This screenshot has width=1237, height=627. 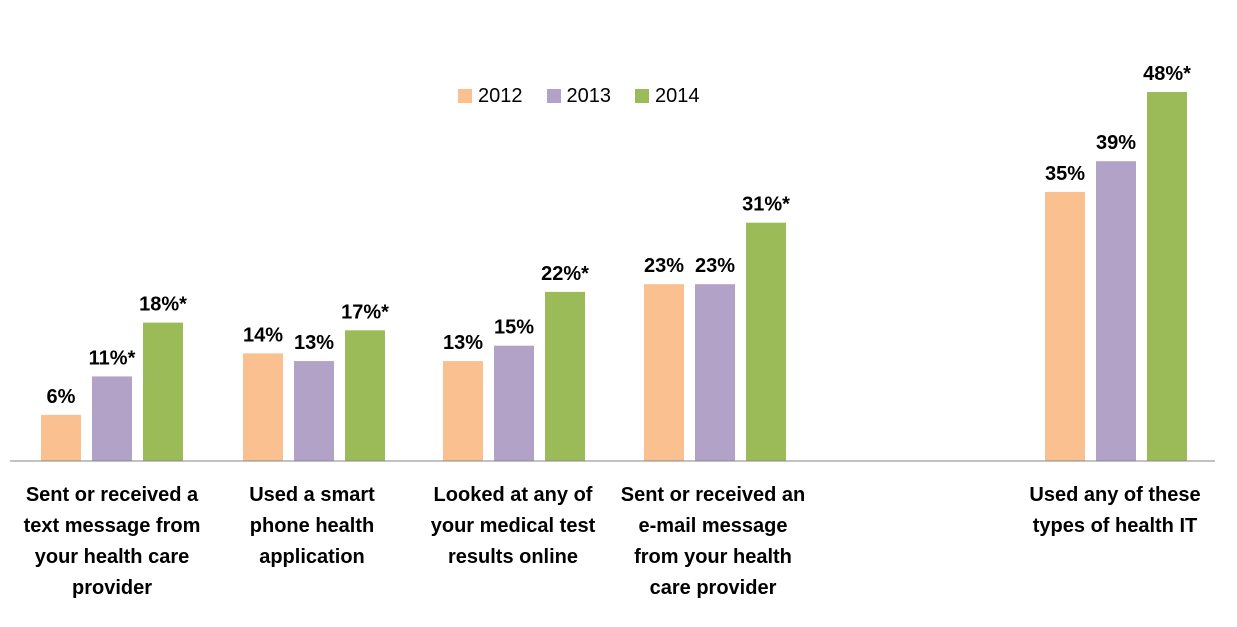 I want to click on data-label-2013-cat-1: 11%*, so click(x=112, y=358).